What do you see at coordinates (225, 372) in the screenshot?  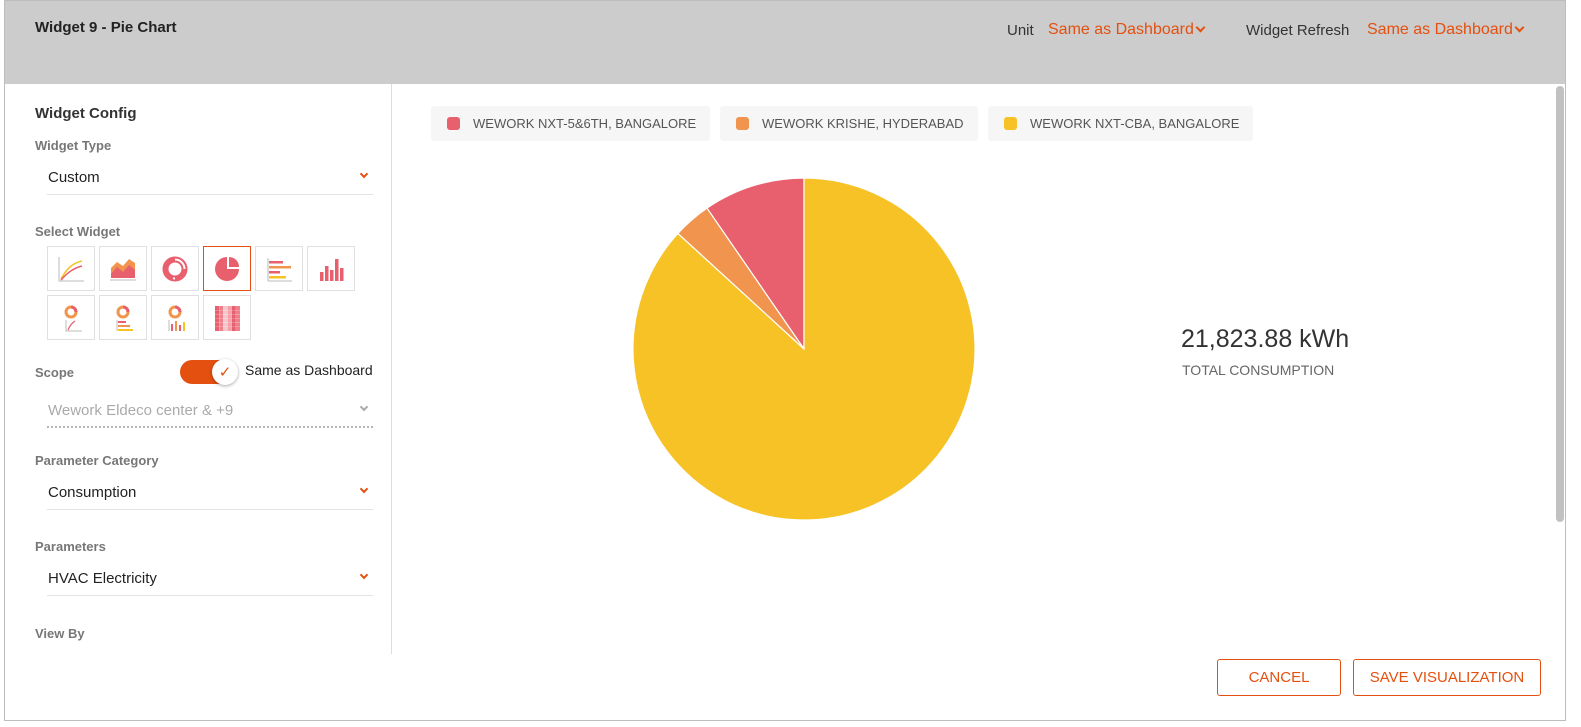 I see `check-icon: ✓` at bounding box center [225, 372].